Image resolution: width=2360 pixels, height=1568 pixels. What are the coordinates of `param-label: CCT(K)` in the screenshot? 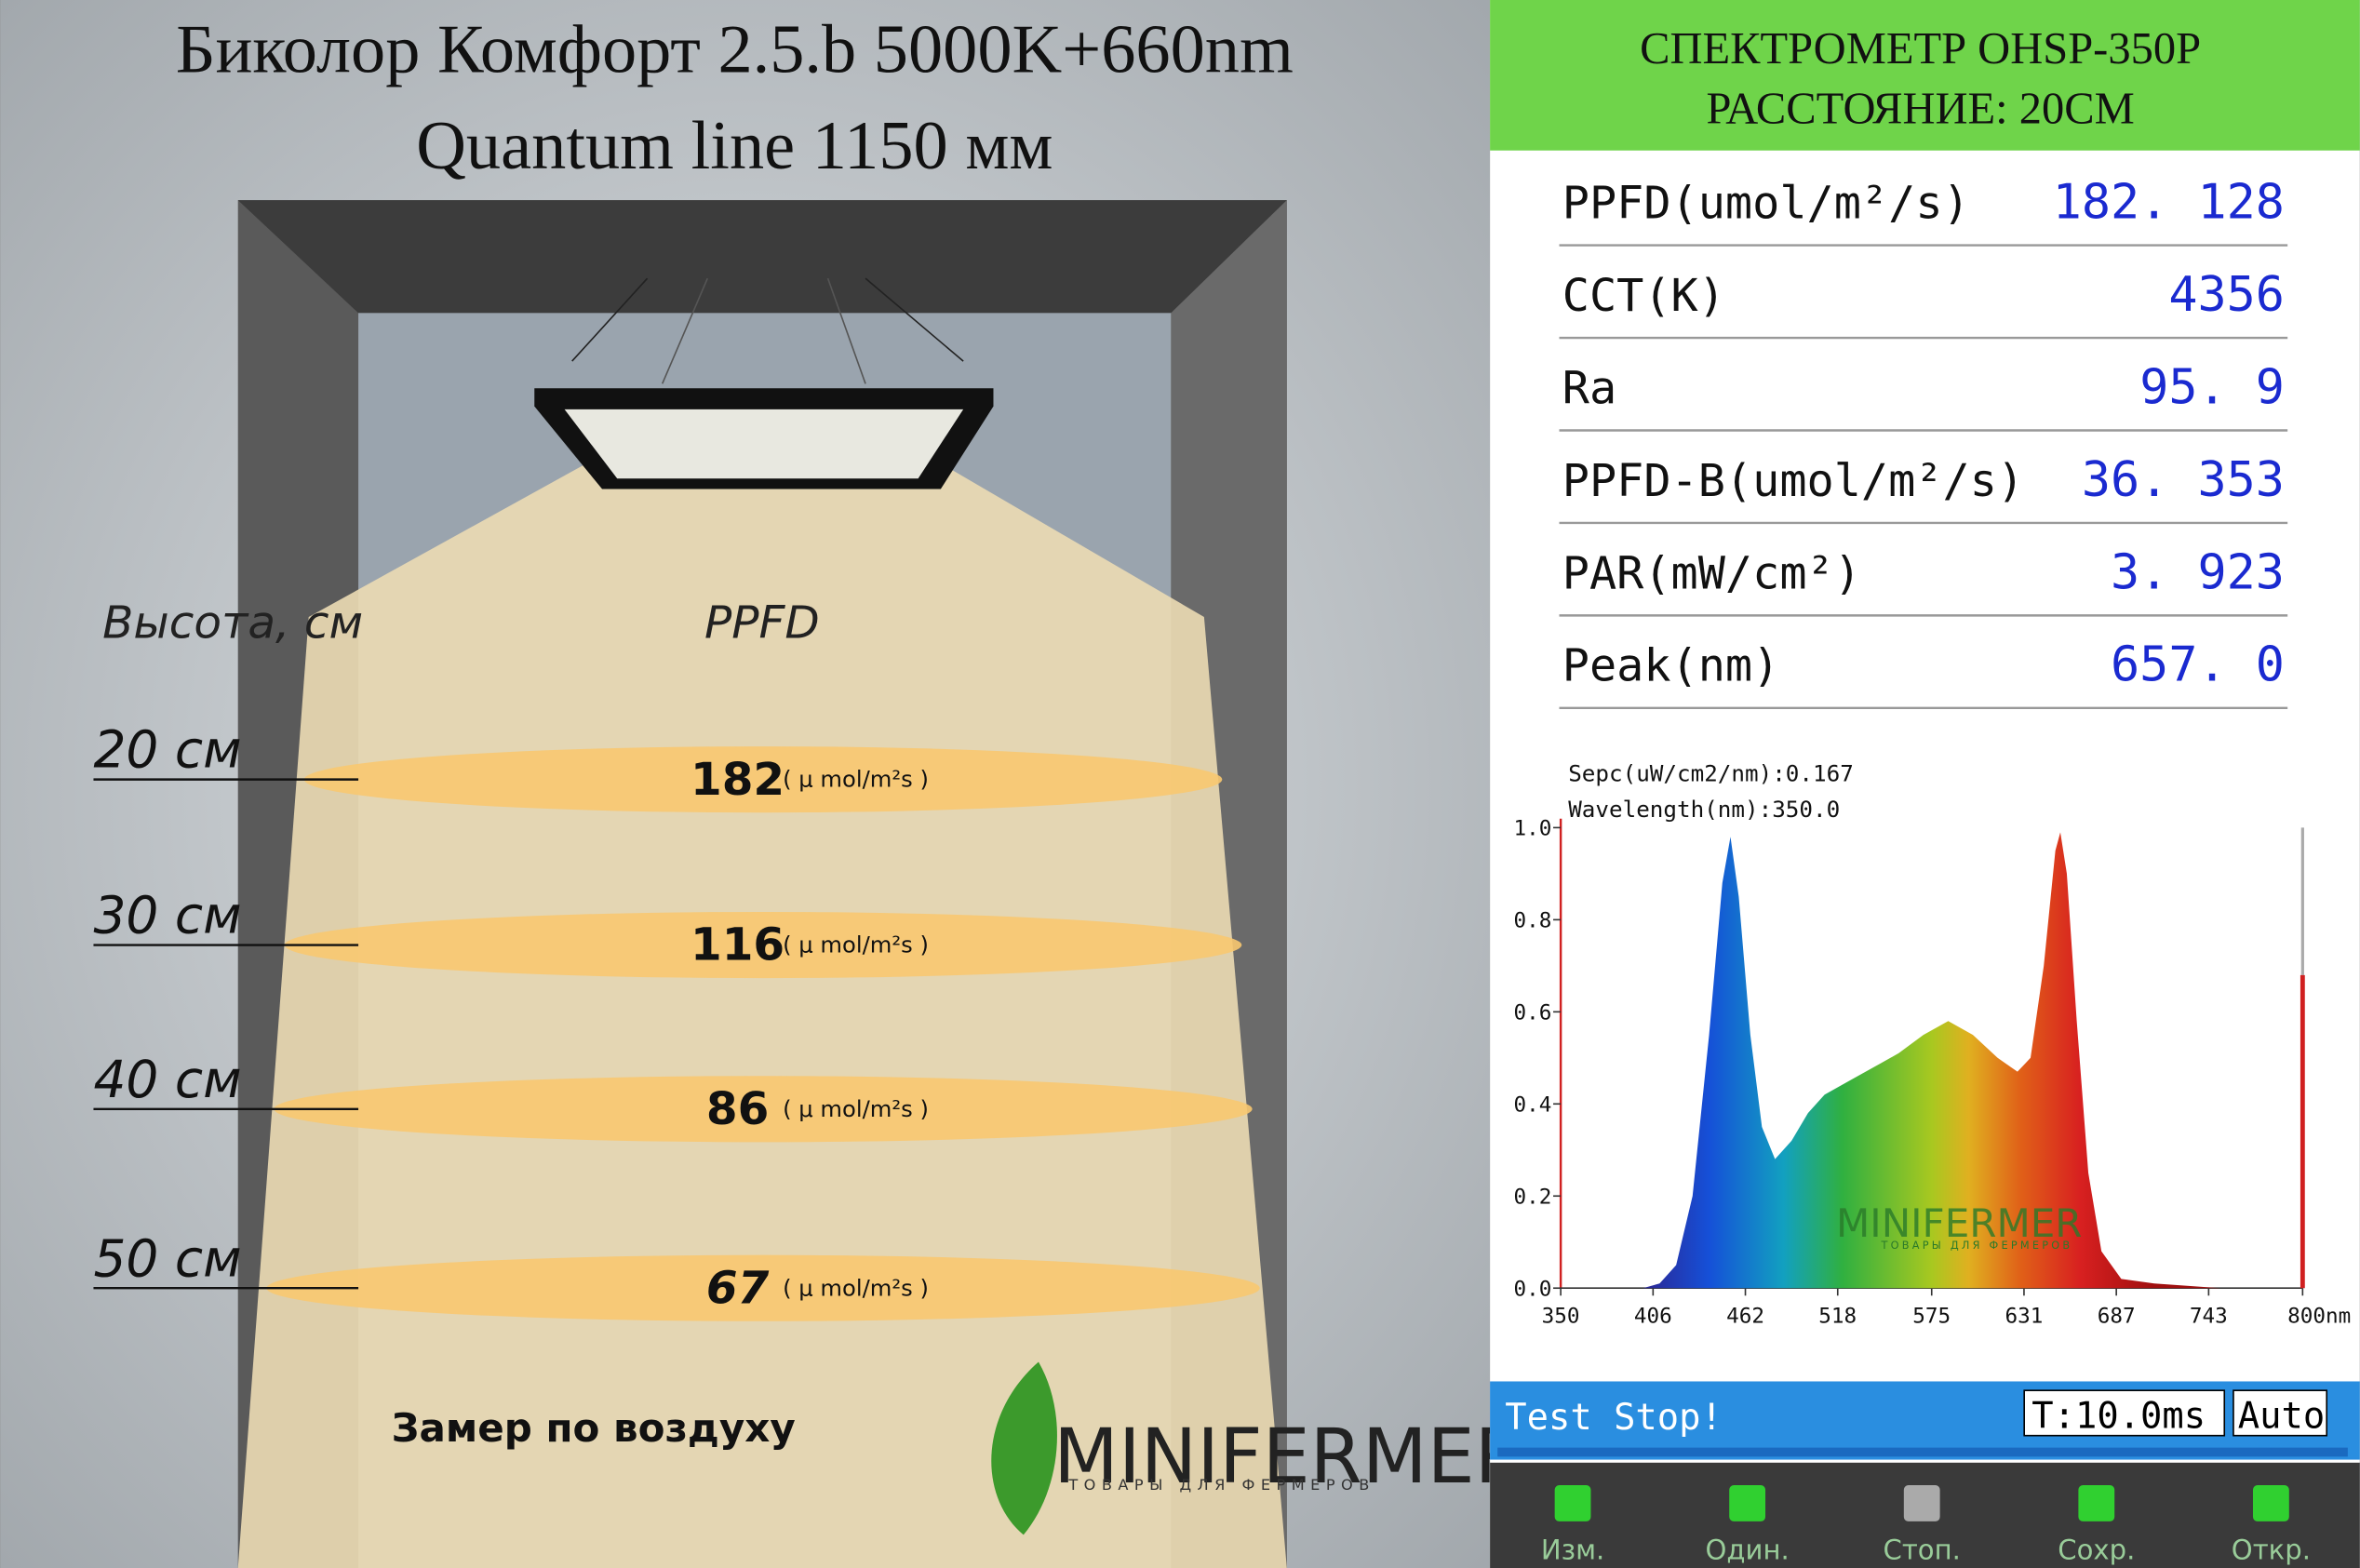 It's located at (1643, 296).